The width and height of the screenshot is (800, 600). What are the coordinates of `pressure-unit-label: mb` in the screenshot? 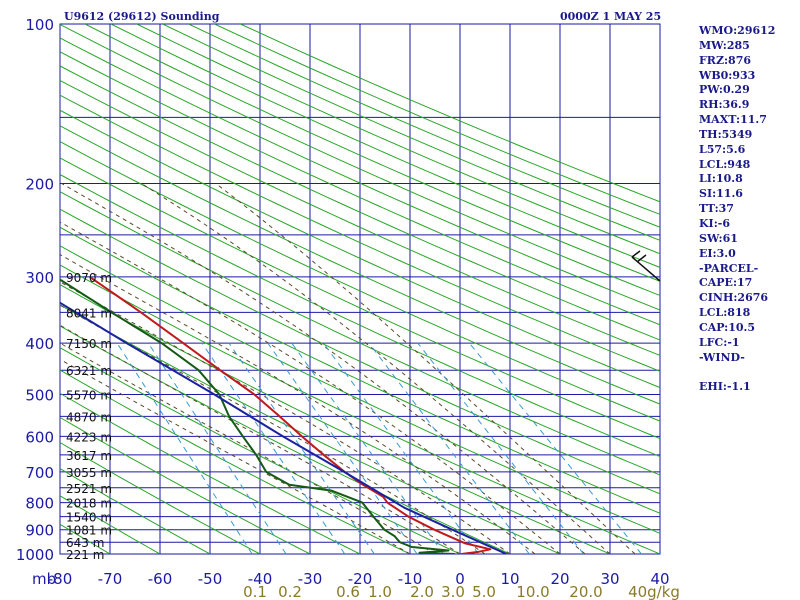 It's located at (44, 579).